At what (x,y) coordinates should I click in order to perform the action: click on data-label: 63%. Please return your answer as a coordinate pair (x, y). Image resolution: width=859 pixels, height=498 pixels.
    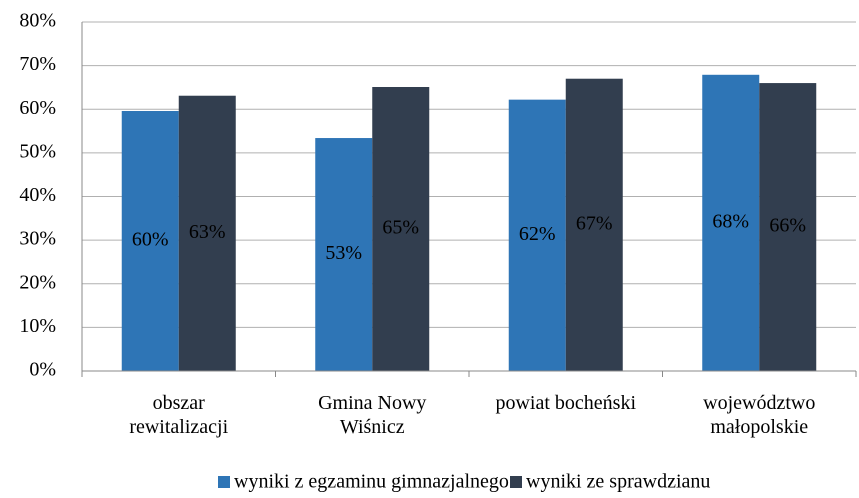
    Looking at the image, I should click on (207, 232).